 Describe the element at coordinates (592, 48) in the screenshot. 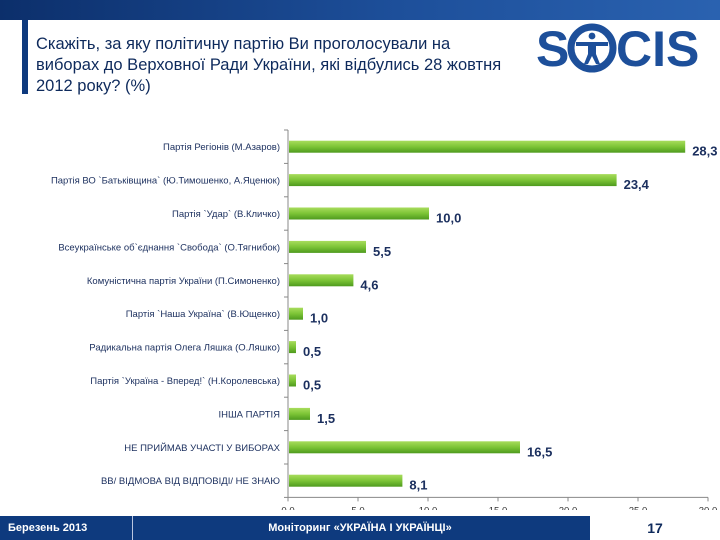

I see `vitruvian-man-icon` at that location.